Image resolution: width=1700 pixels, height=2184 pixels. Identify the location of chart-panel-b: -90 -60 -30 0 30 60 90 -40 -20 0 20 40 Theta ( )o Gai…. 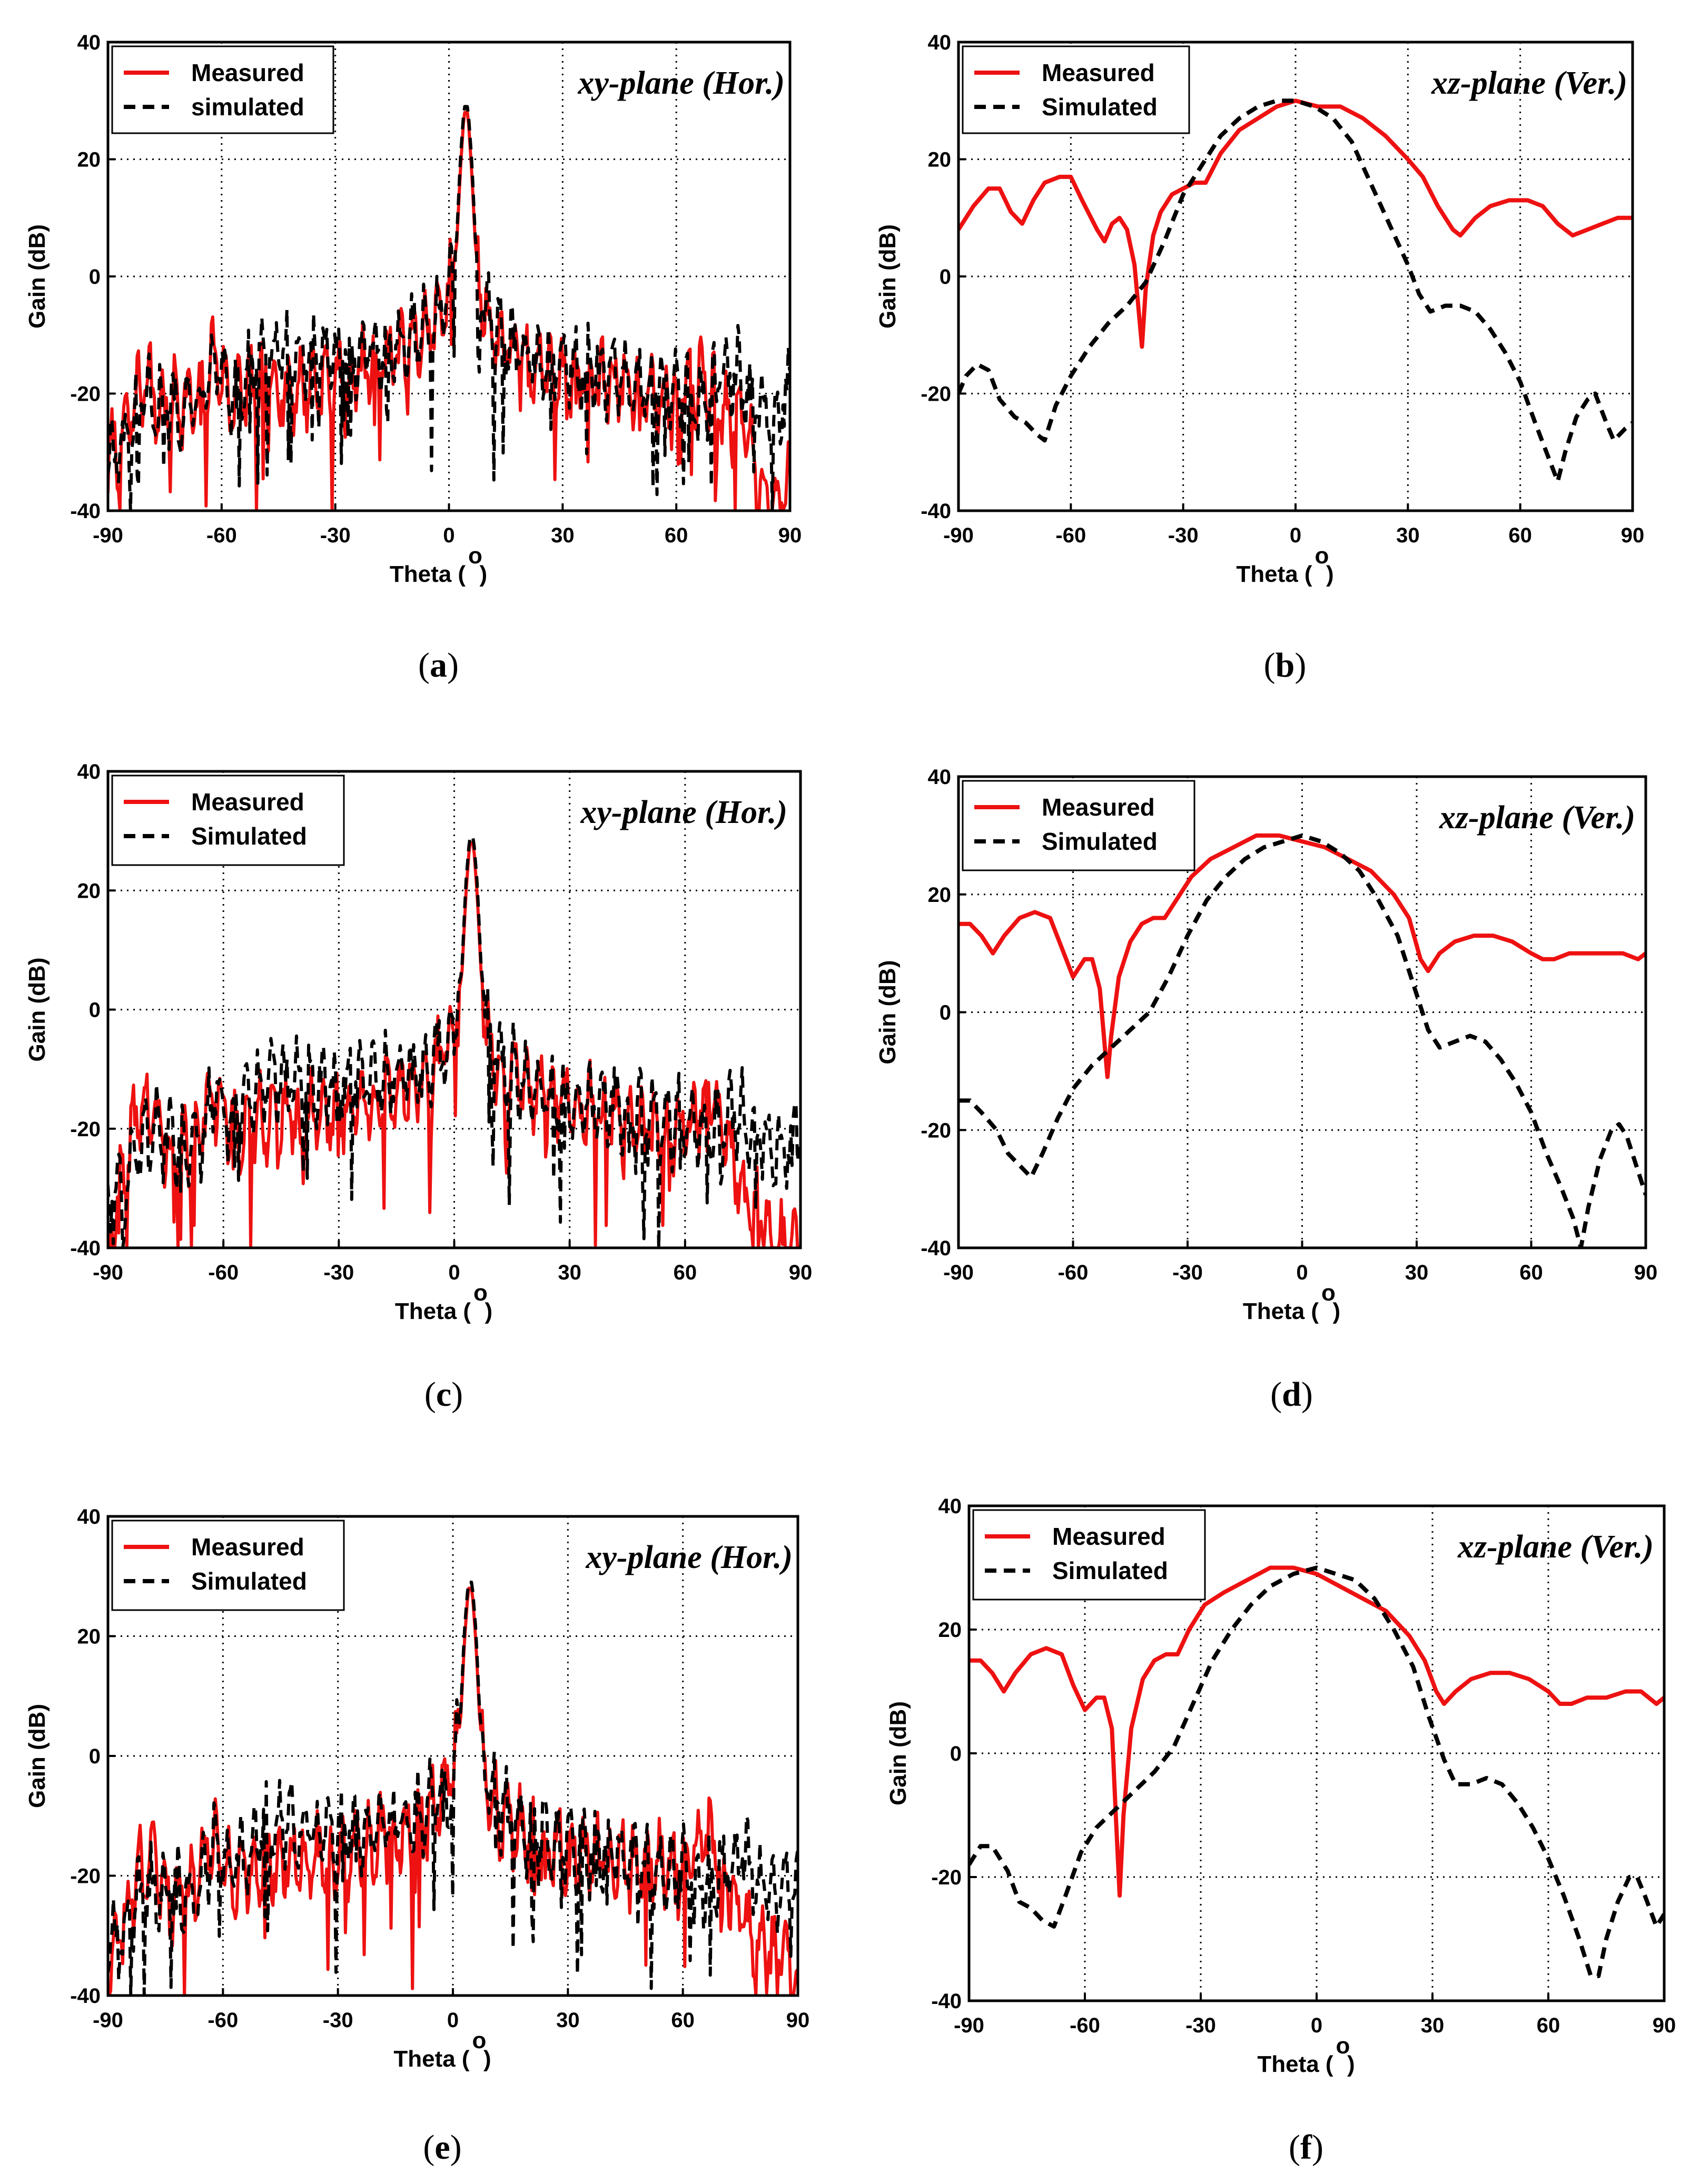
(1259, 357).